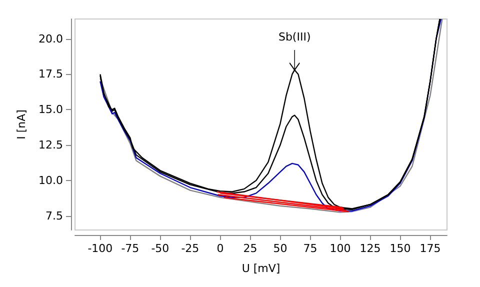 This screenshot has height=287, width=480. Describe the element at coordinates (50, 180) in the screenshot. I see `y-tick-label: 10.0` at that location.